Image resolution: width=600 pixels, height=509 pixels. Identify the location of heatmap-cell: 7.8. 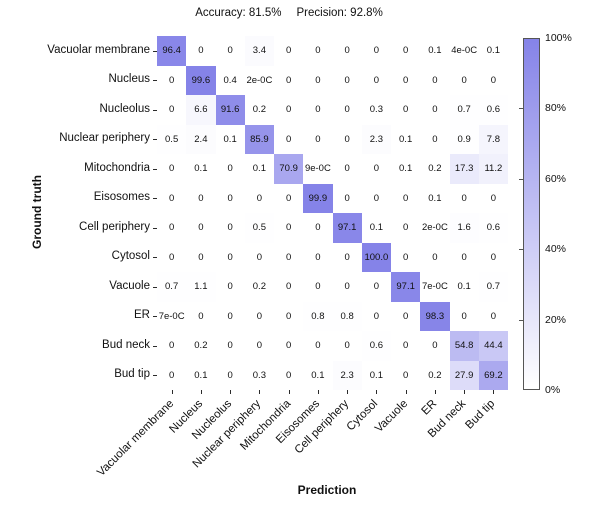
(493, 139).